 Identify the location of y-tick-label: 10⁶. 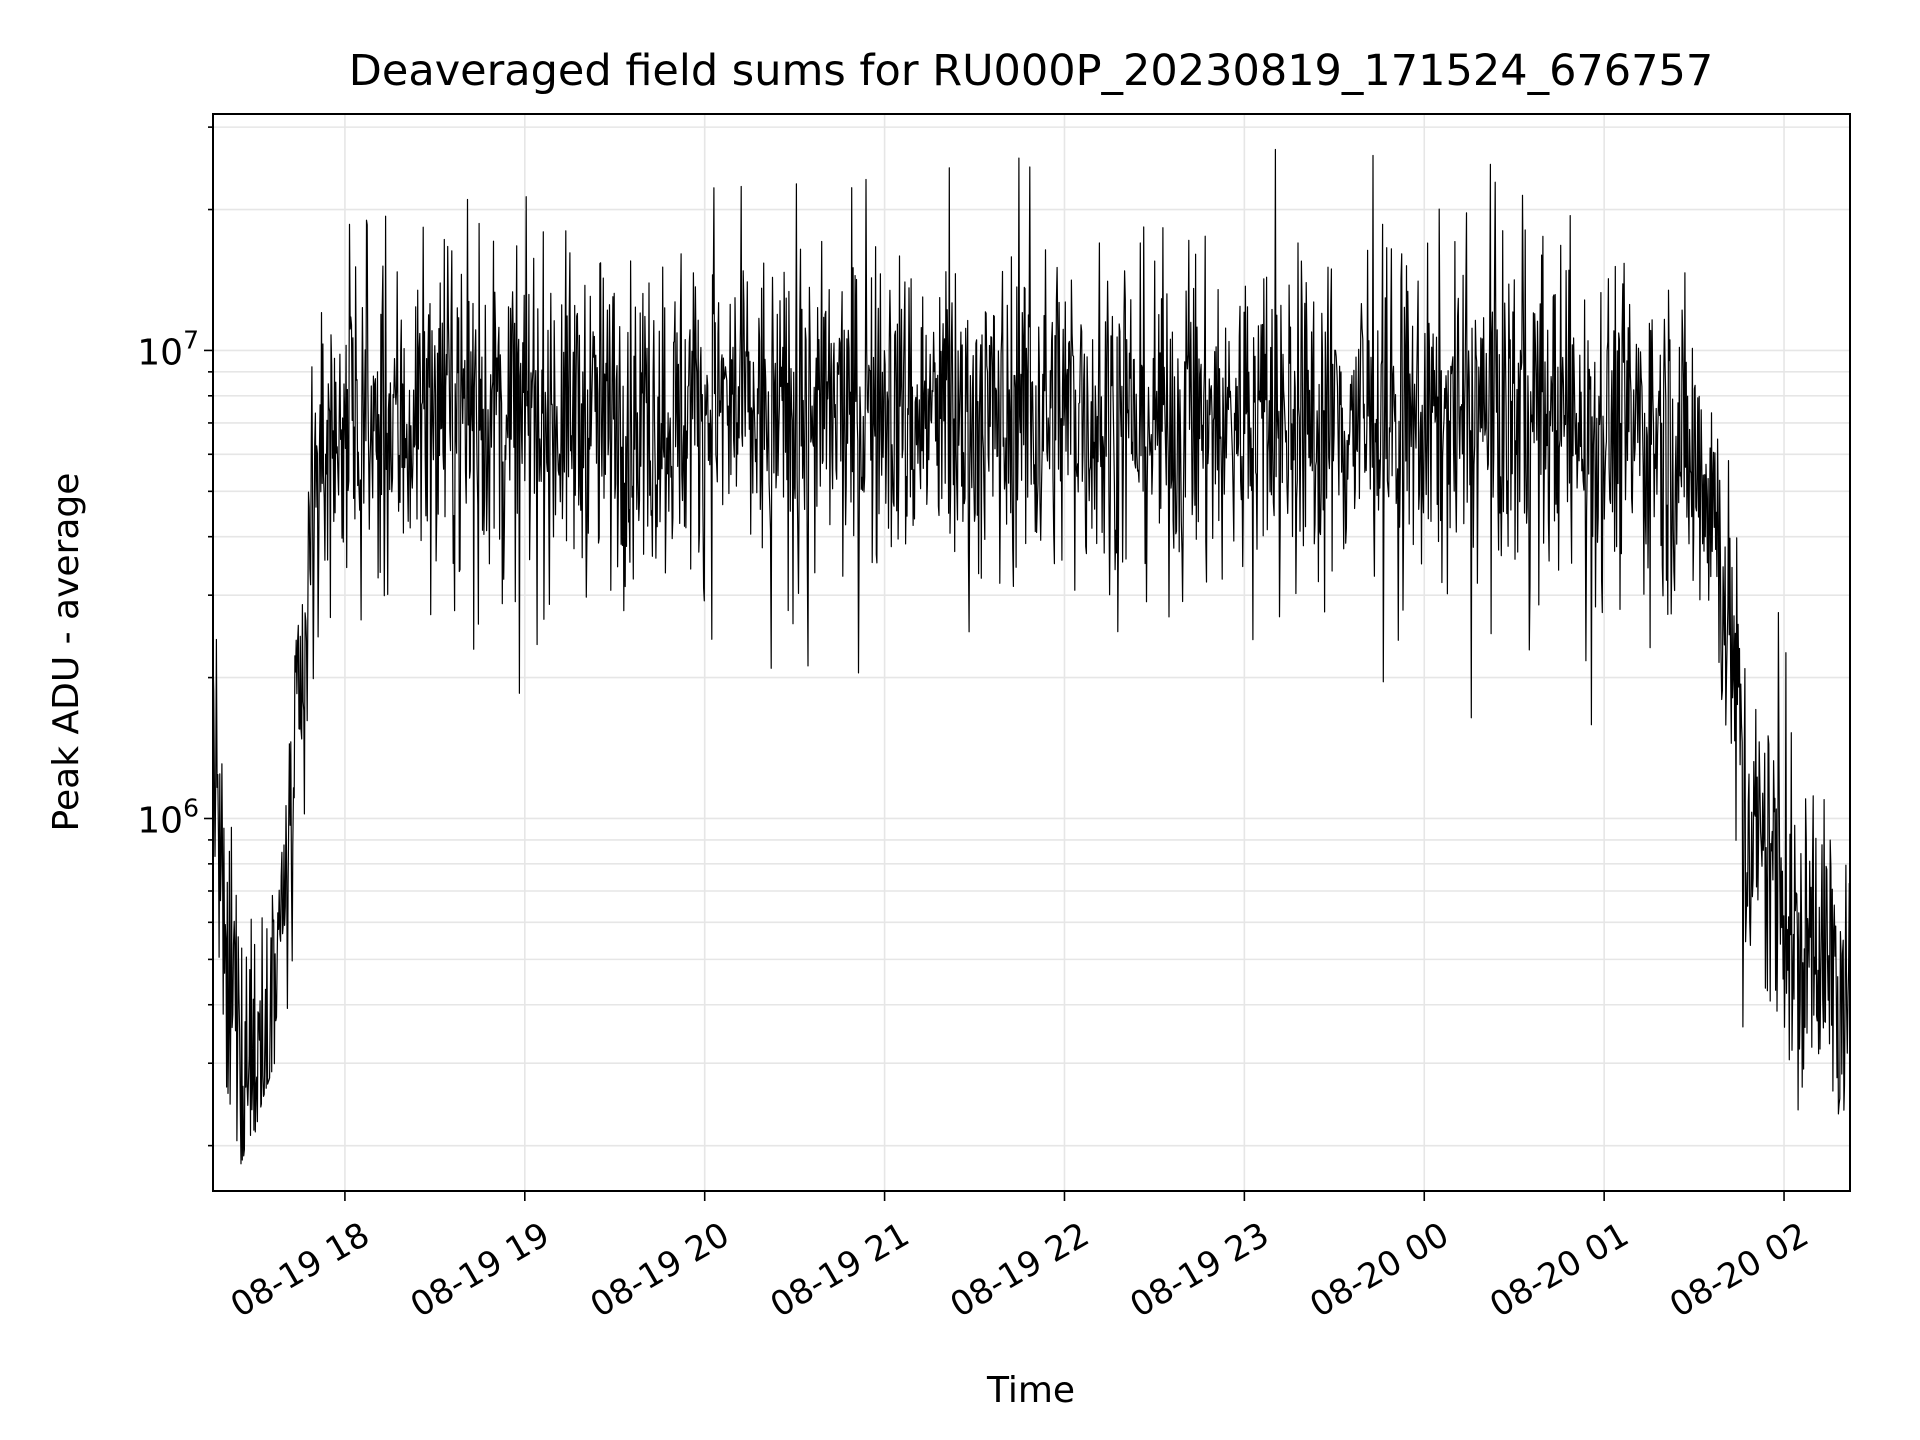
(168, 817).